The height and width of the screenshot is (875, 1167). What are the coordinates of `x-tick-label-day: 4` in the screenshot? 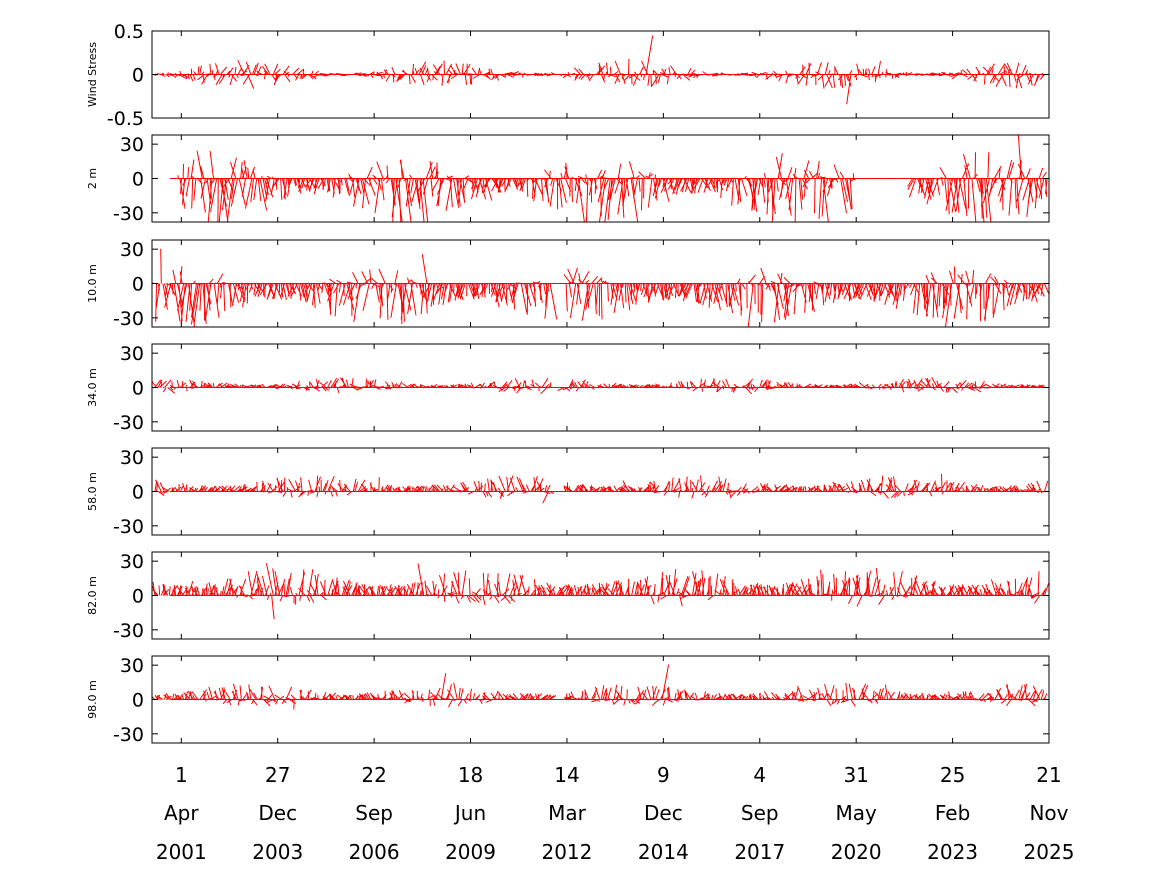 It's located at (759, 775).